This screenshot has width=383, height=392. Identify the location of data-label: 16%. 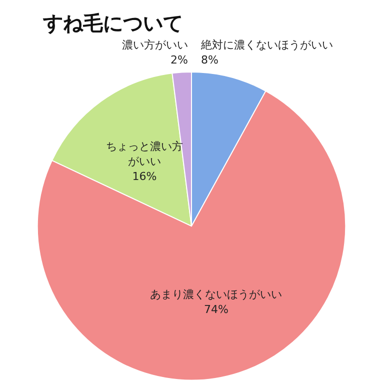
(144, 176).